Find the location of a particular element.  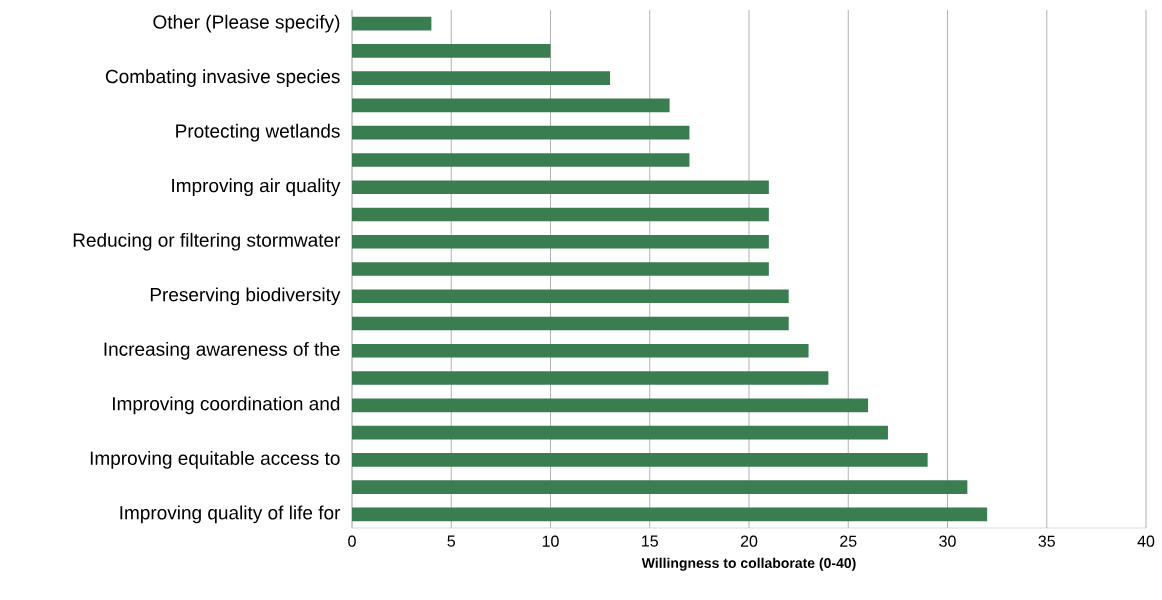

y-tick-label: Combating invasive species is located at coordinates (222, 78).